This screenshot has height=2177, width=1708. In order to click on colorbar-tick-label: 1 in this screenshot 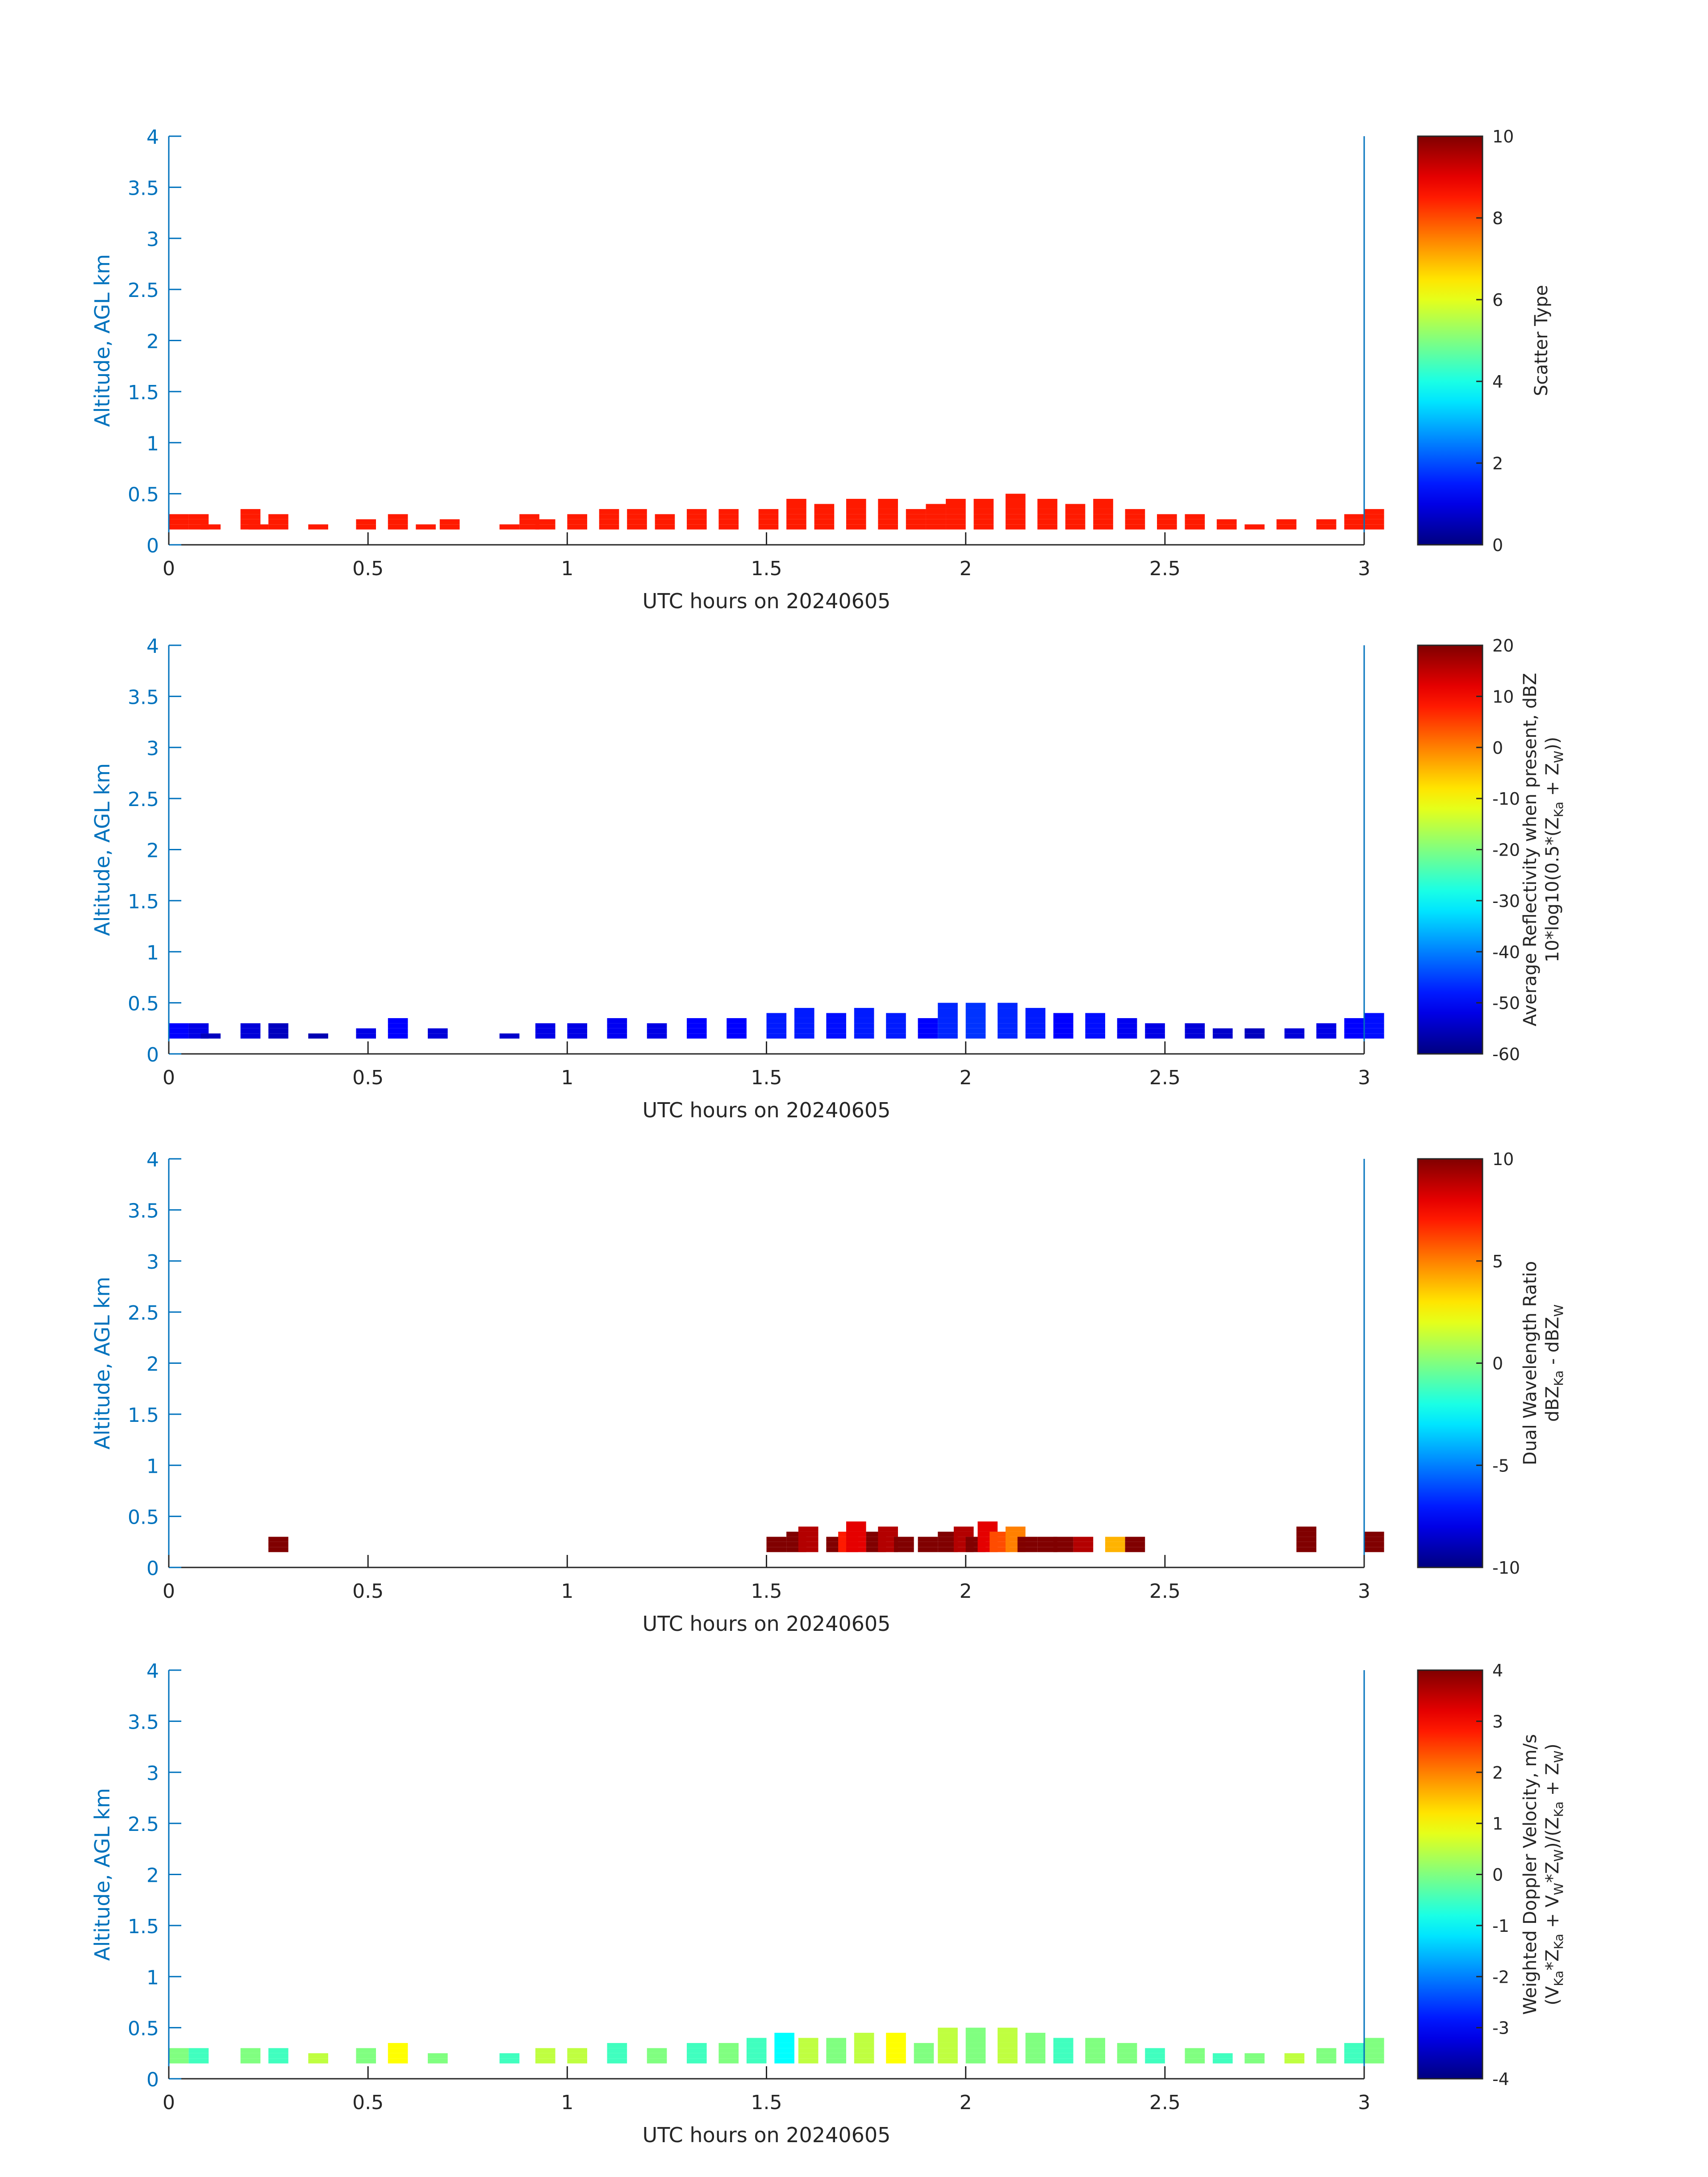, I will do `click(1497, 1824)`.